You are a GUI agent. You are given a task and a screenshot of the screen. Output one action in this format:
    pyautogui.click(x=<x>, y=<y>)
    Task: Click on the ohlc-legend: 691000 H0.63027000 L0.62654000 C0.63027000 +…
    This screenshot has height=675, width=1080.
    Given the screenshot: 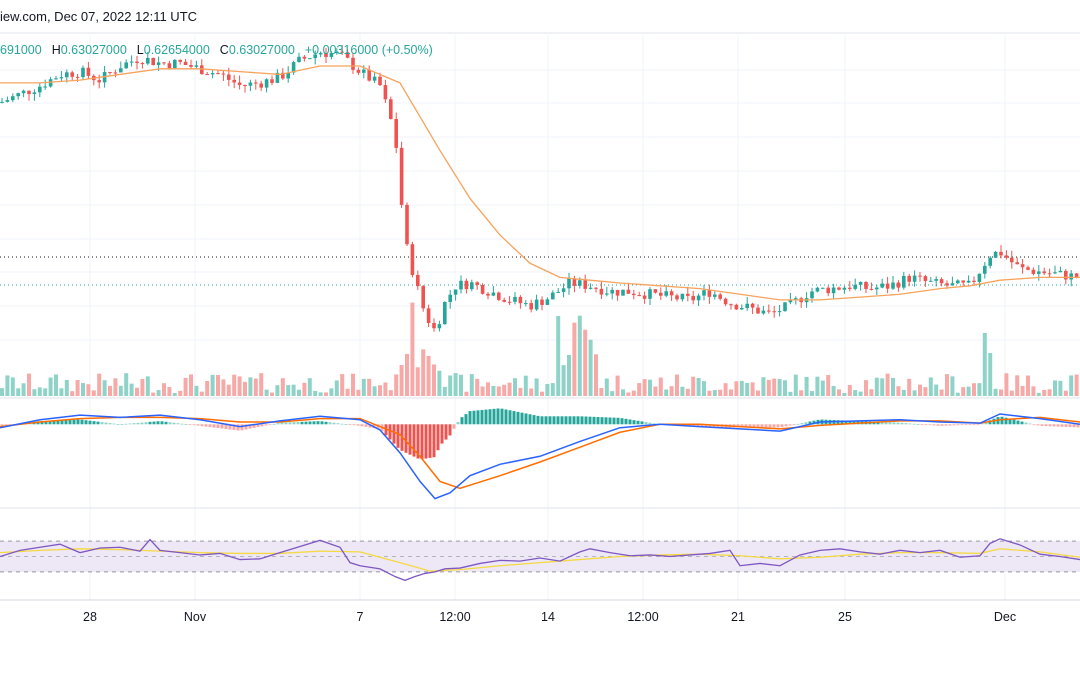 What is the action you would take?
    pyautogui.click(x=216, y=50)
    